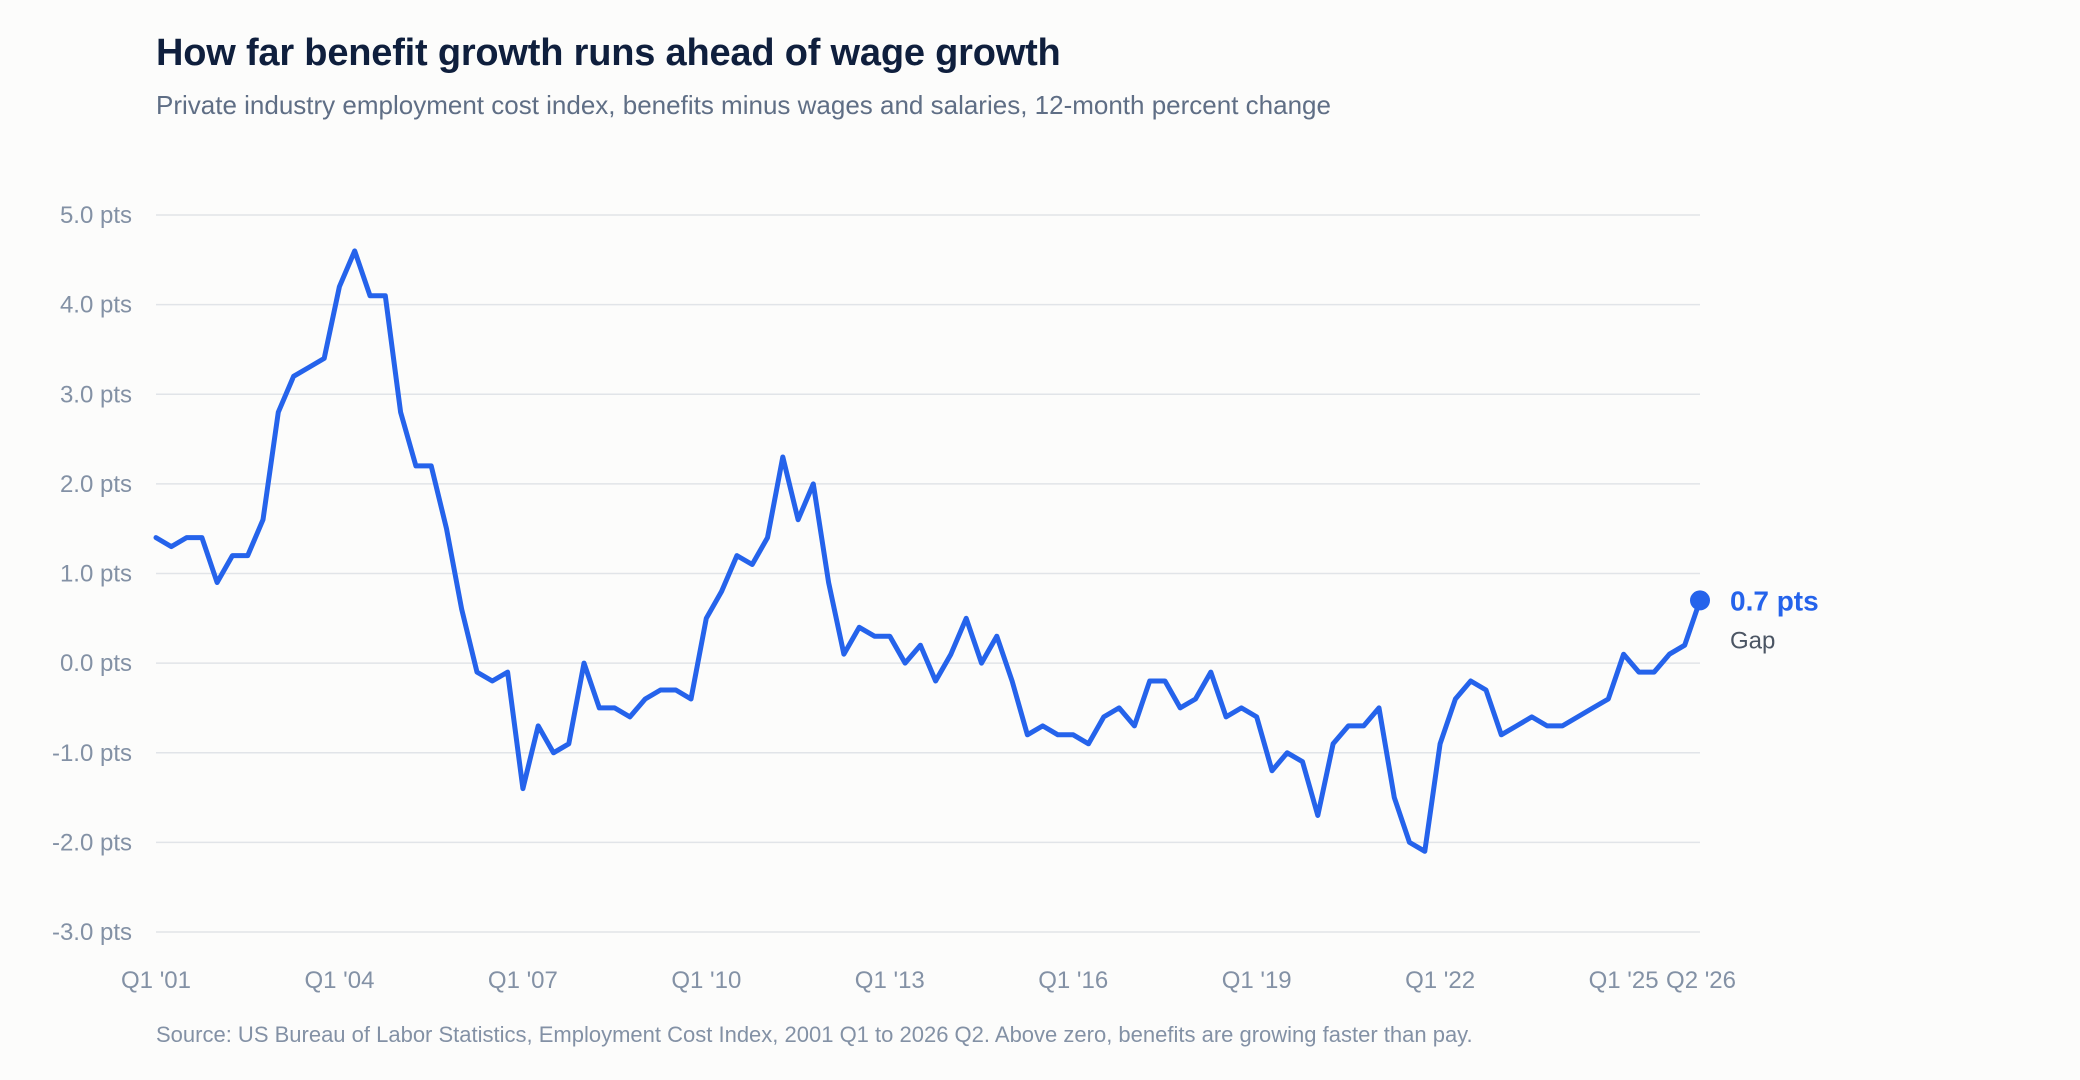 This screenshot has height=1080, width=2080. Describe the element at coordinates (1754, 619) in the screenshot. I see `end-annotation: 0.7 pts Gap` at that location.